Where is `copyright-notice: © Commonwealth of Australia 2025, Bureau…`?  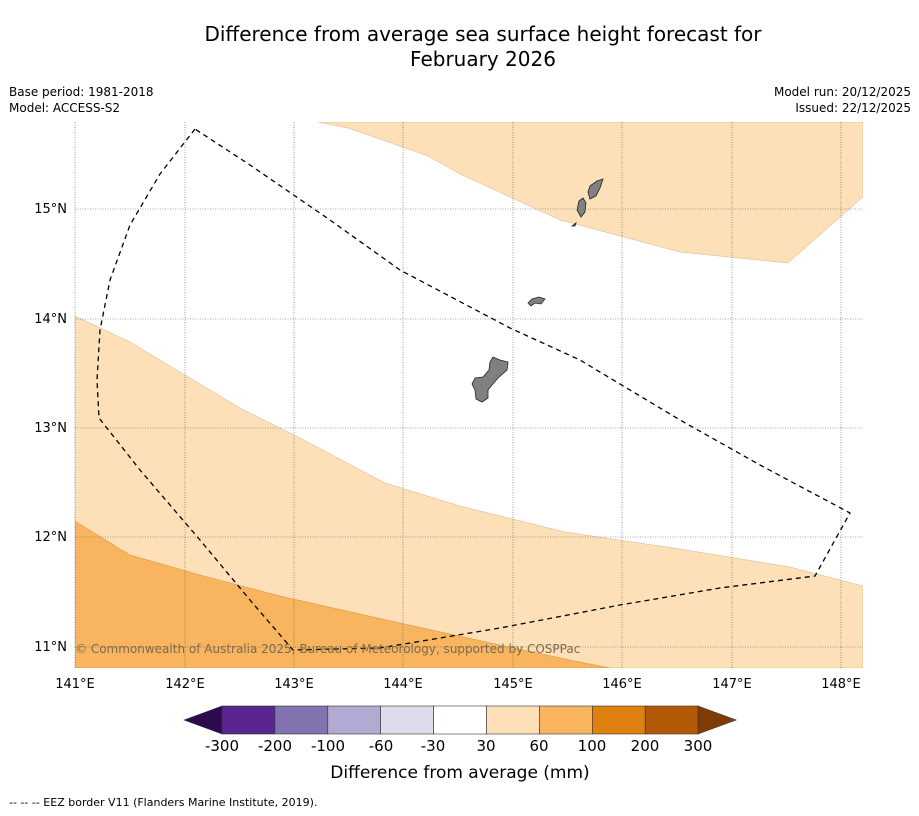
copyright-notice: © Commonwealth of Australia 2025, Bureau… is located at coordinates (327, 649).